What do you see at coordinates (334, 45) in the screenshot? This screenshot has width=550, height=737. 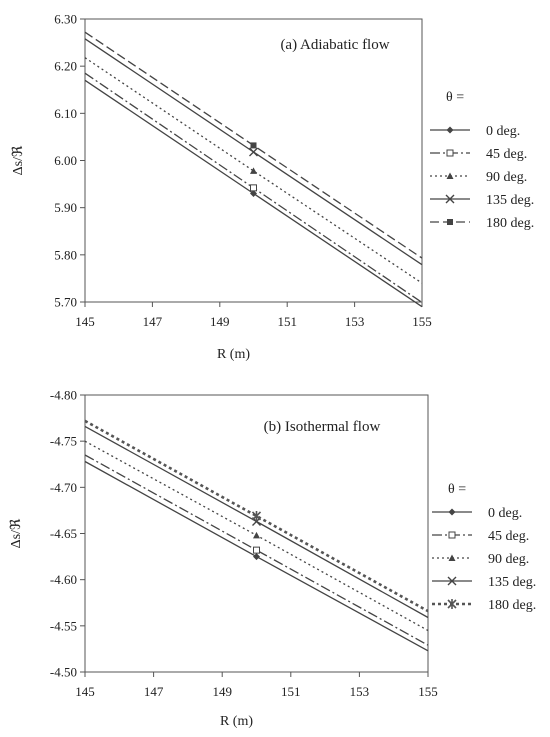 I see `chart-title: (a) Adiabatic flow` at bounding box center [334, 45].